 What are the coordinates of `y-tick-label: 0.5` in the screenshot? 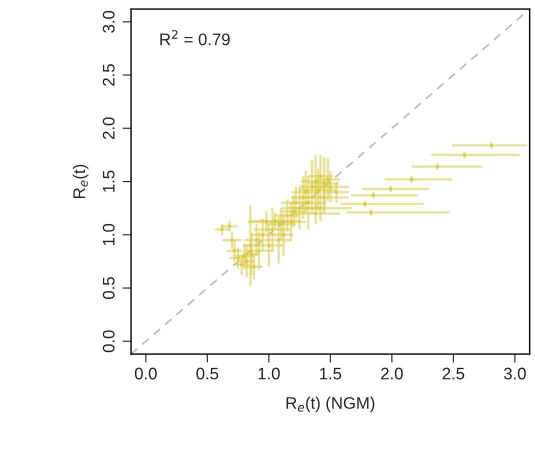 It's located at (108, 288).